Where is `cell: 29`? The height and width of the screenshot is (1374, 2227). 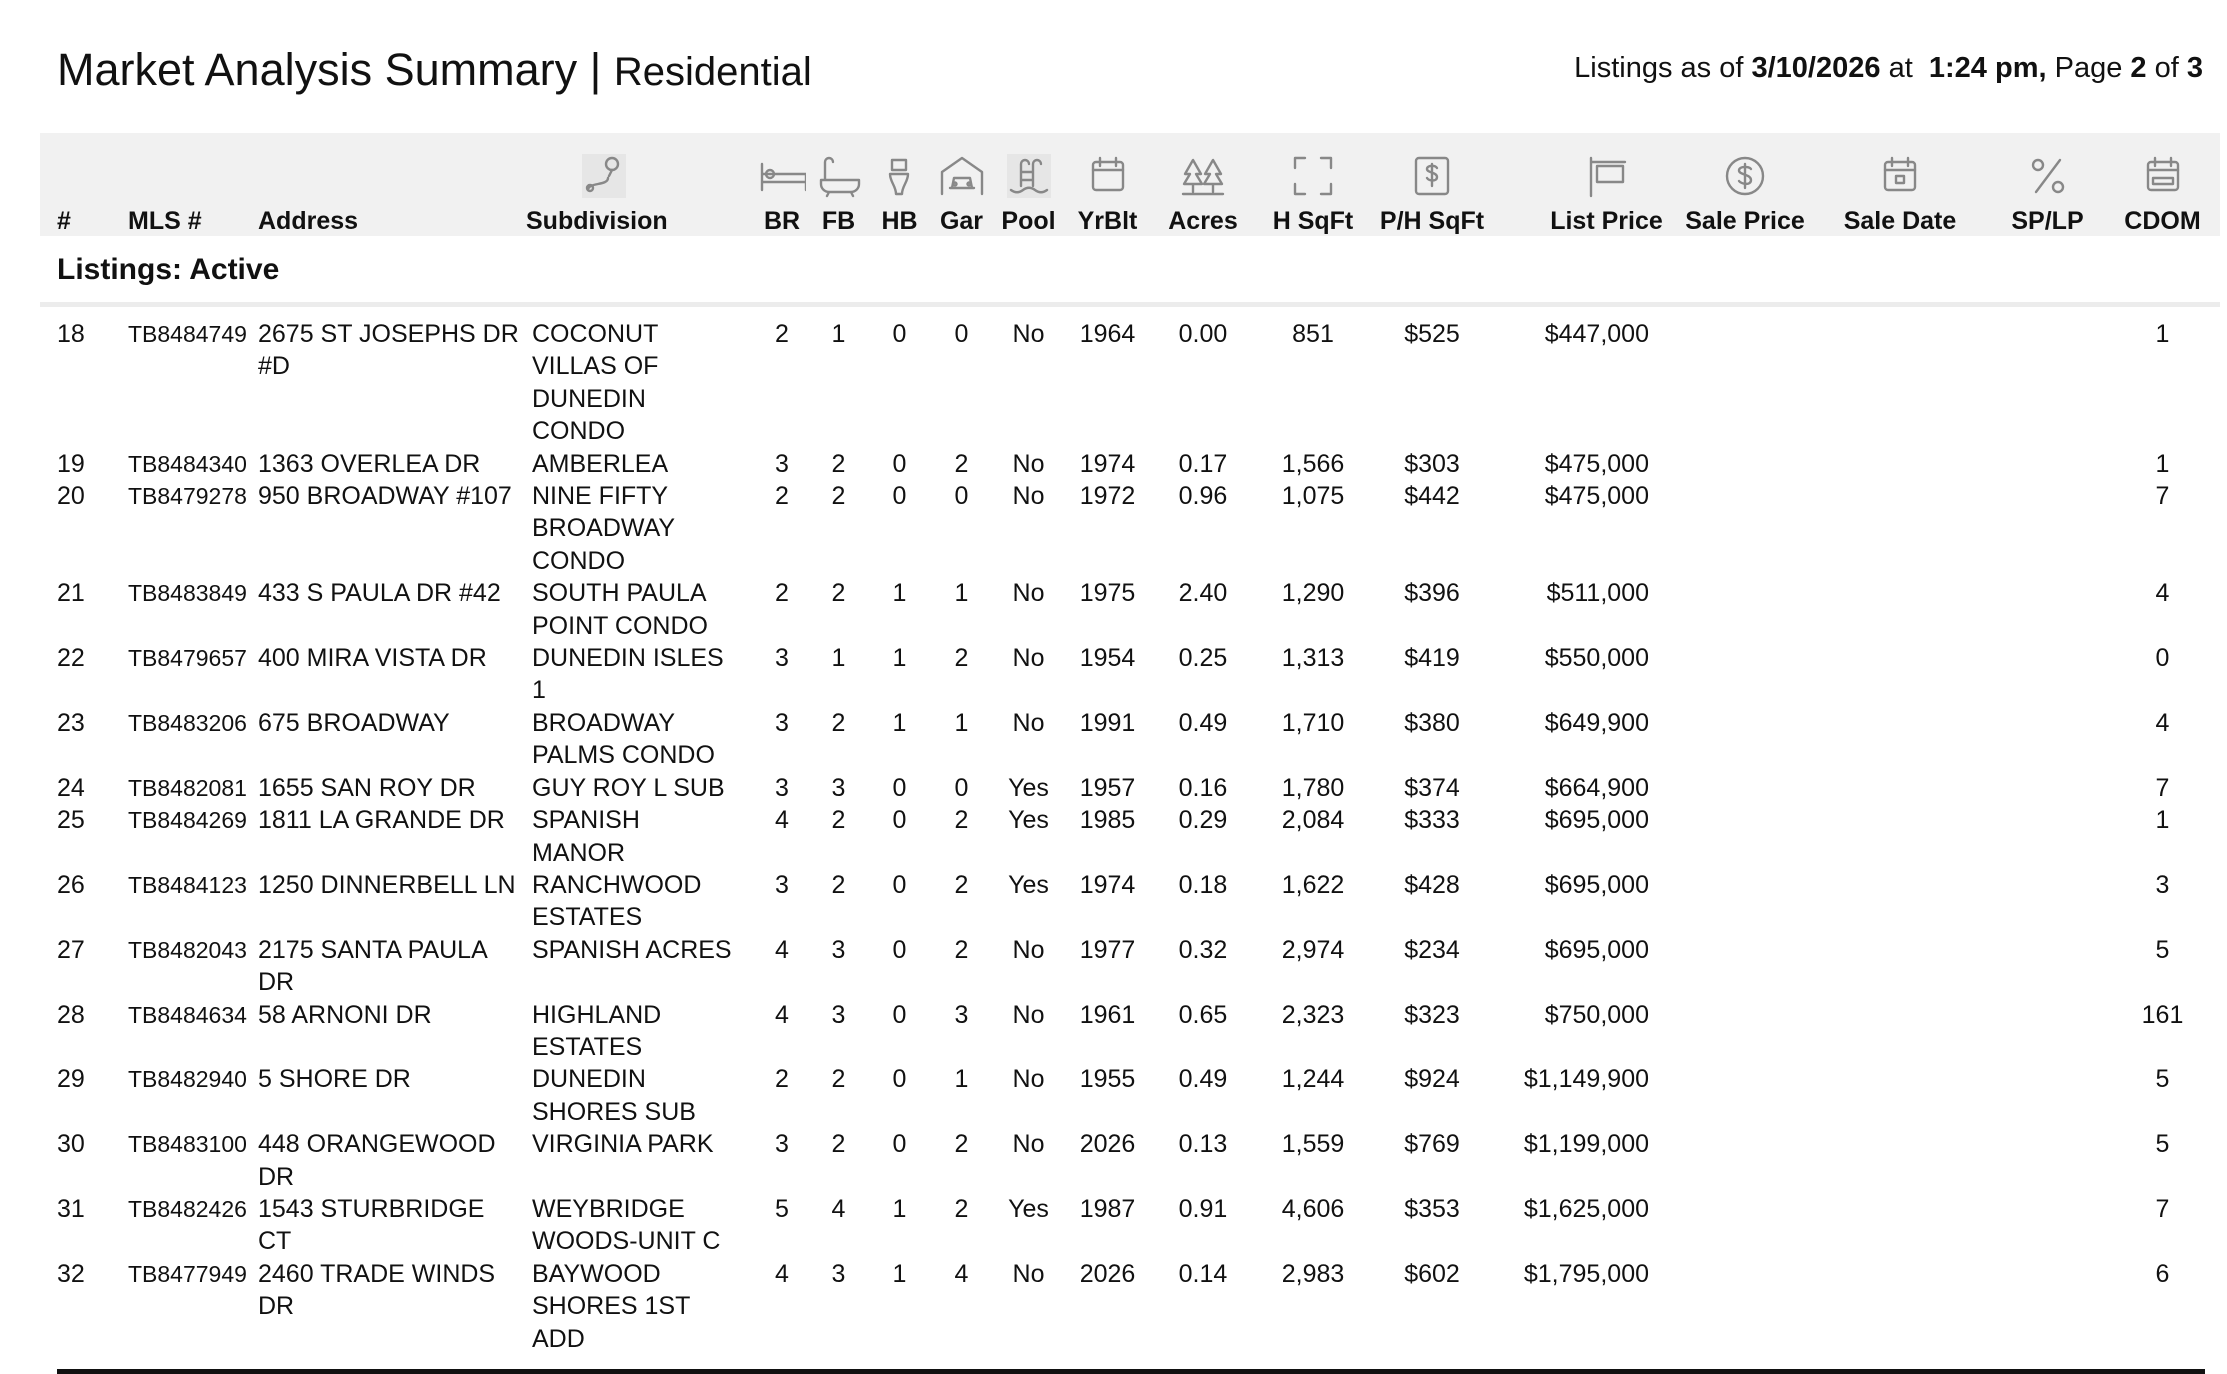
cell: 29 is located at coordinates (71, 1079).